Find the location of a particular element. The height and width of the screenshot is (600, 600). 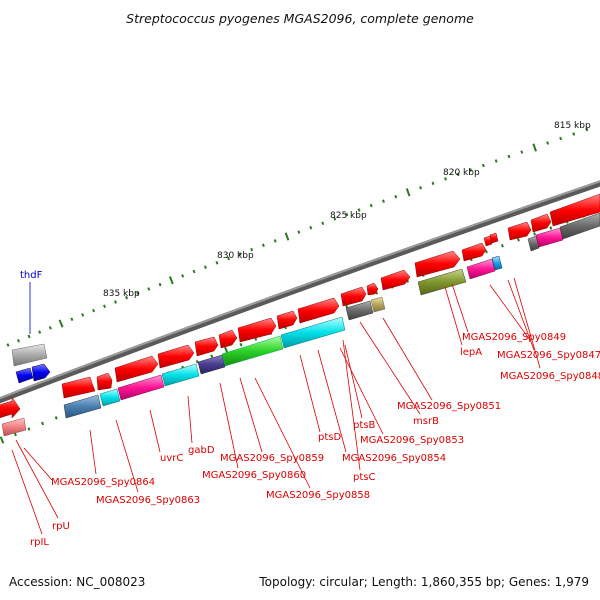

gene-label-thdf: thdF is located at coordinates (31, 275).